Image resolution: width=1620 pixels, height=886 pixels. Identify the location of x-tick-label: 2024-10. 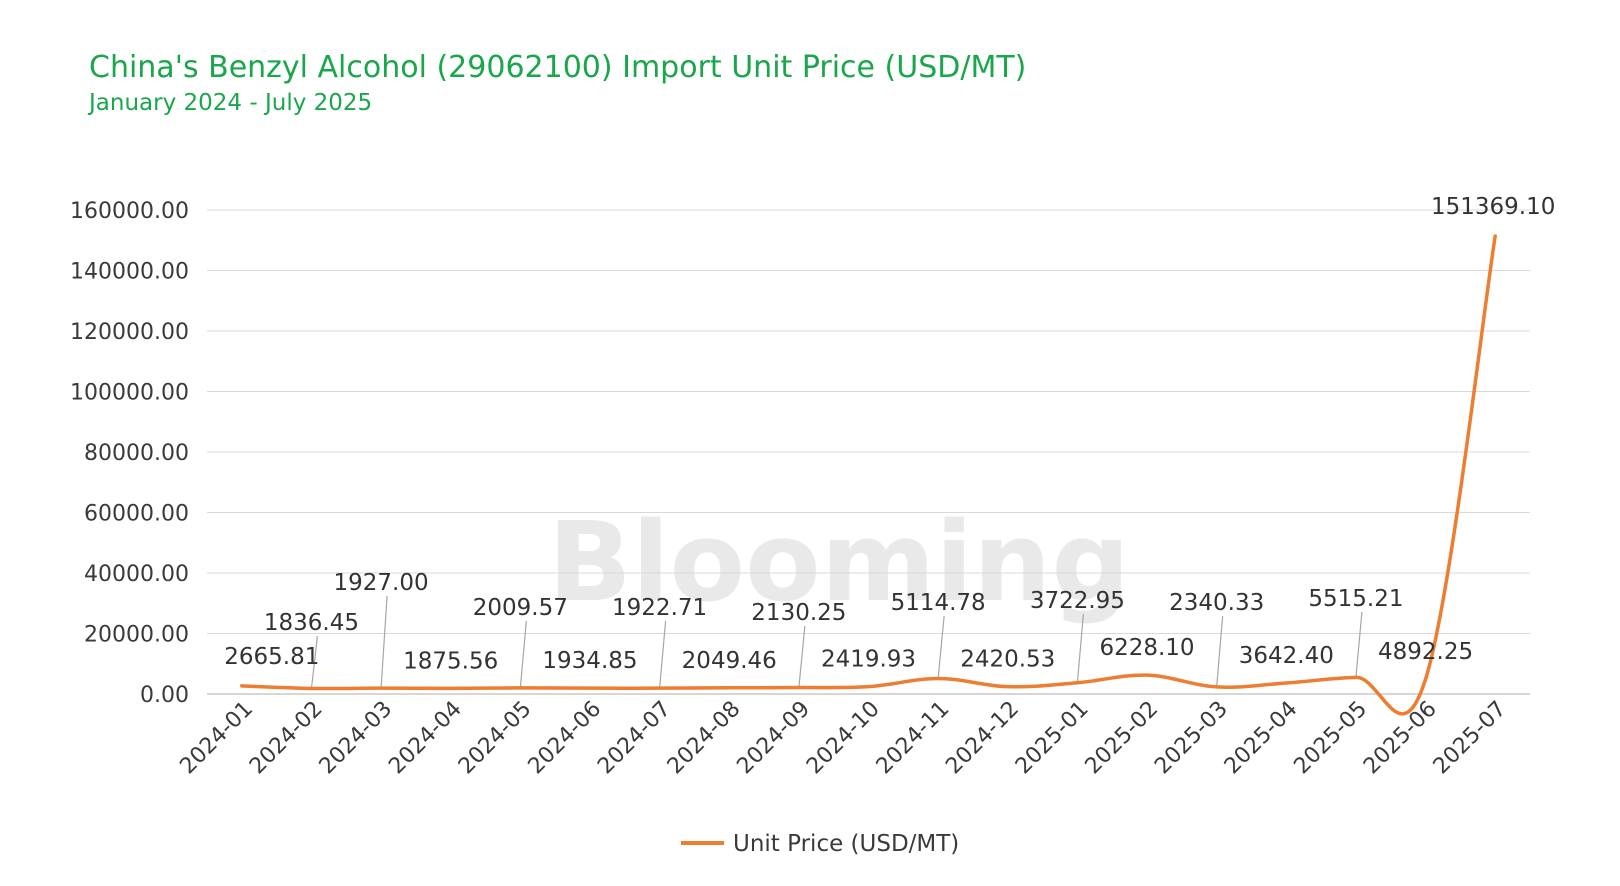
(843, 738).